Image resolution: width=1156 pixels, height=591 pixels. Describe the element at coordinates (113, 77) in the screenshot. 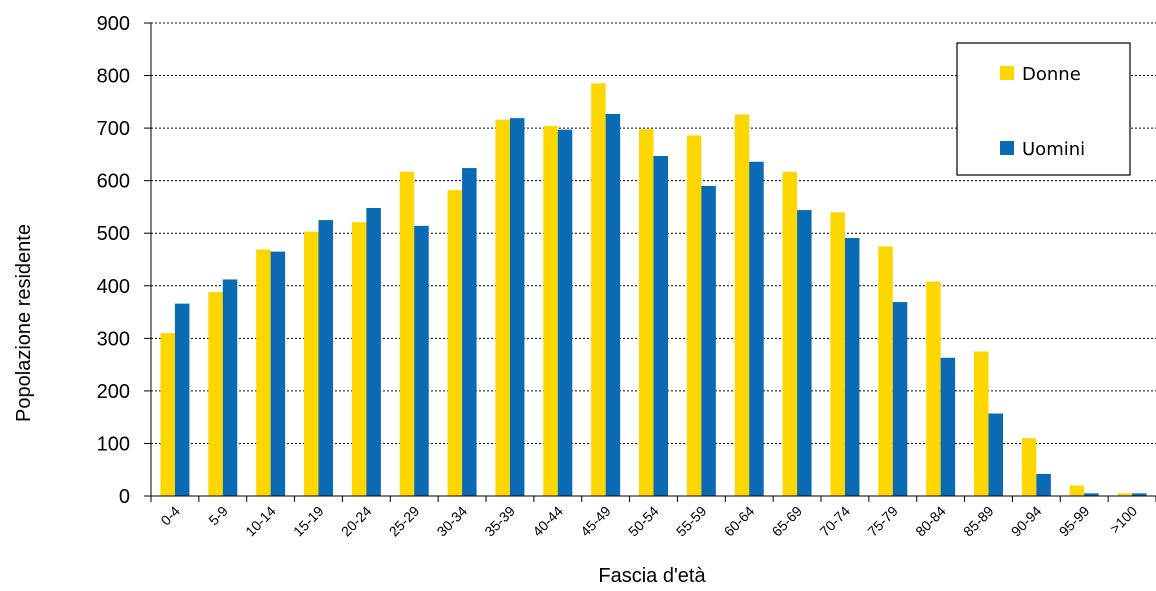

I see `y-tick-label: 800` at that location.